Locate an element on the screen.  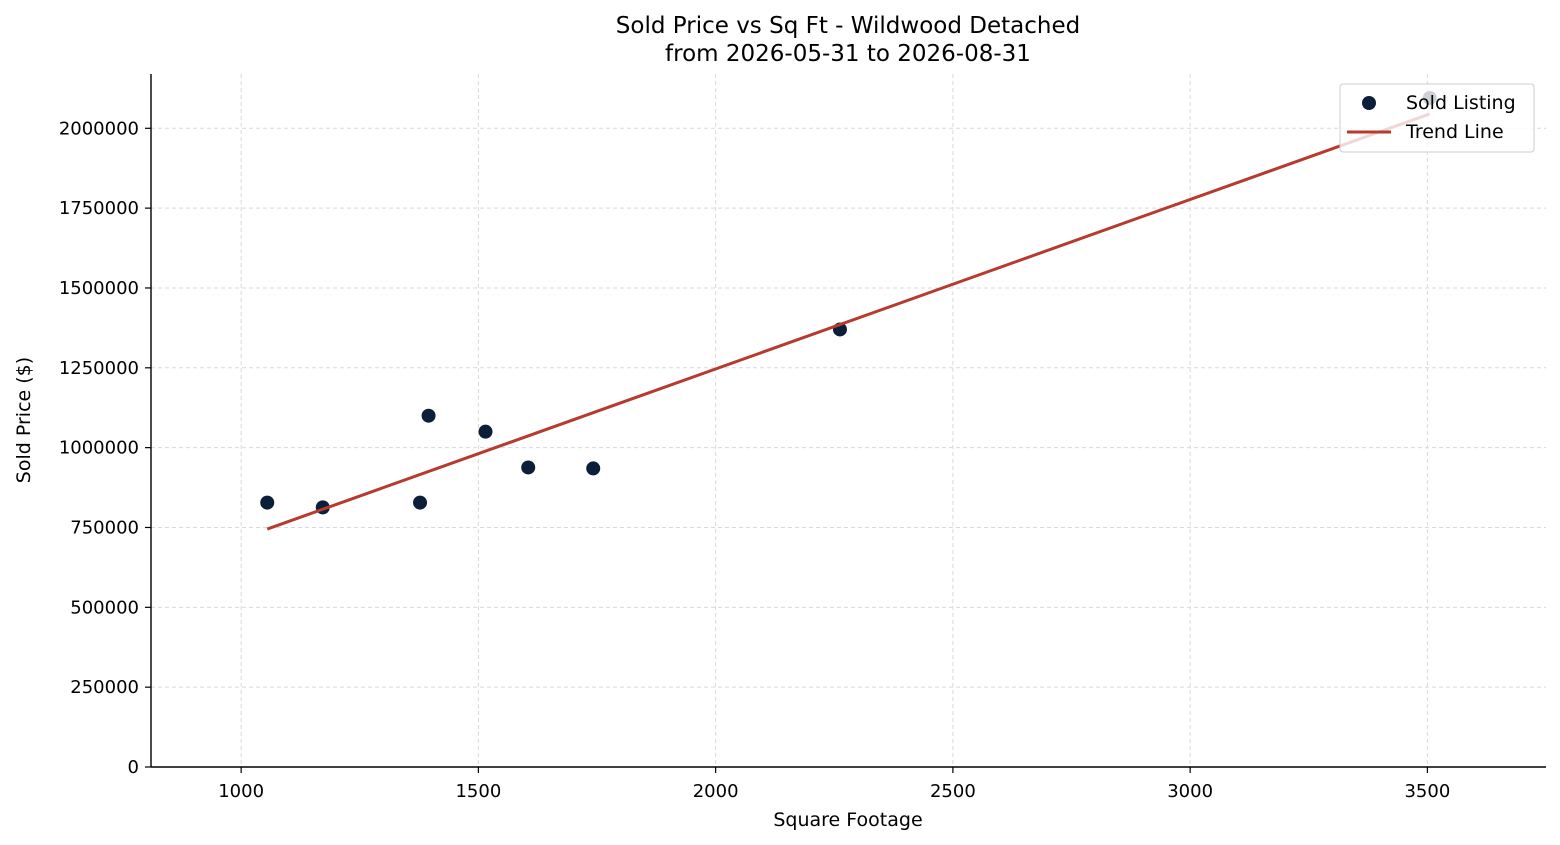
y-tick-label: 1500000 is located at coordinates (99, 288).